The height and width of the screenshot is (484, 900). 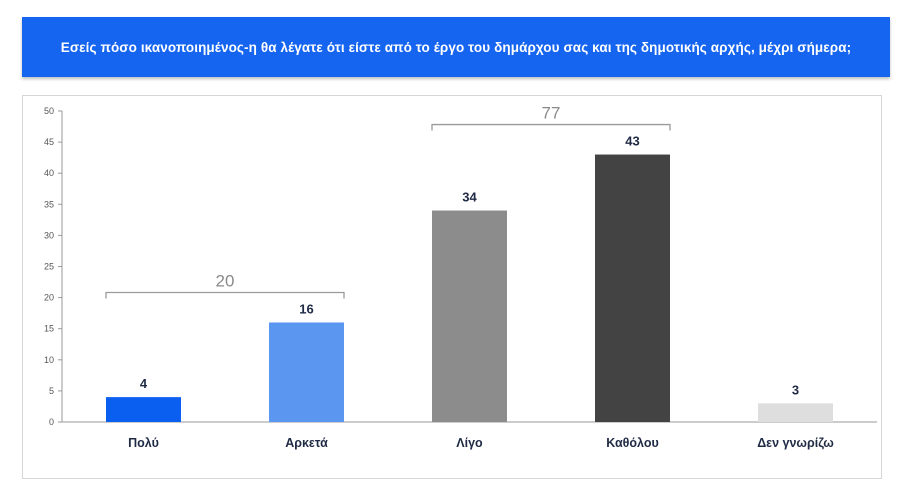 I want to click on category-label: Λίγο, so click(x=469, y=443).